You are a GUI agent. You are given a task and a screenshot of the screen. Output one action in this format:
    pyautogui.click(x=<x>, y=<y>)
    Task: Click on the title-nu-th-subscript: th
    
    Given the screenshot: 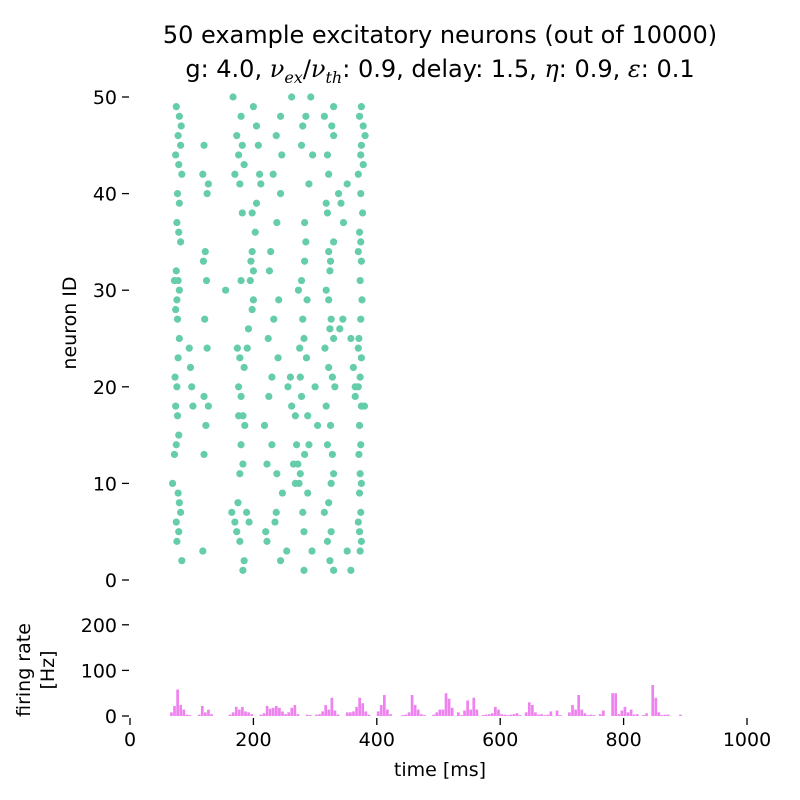 What is the action you would take?
    pyautogui.click(x=334, y=77)
    